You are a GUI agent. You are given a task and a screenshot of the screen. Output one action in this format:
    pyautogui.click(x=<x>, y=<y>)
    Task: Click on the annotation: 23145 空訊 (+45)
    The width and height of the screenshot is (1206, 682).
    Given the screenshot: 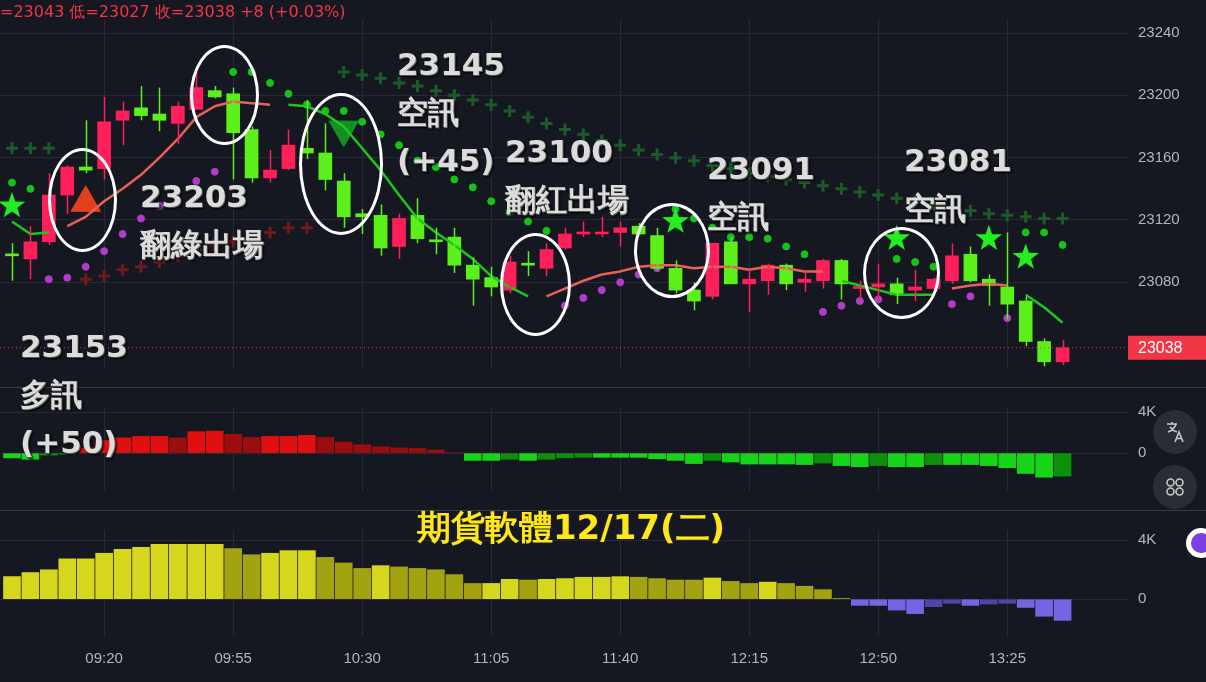 What is the action you would take?
    pyautogui.click(x=451, y=112)
    